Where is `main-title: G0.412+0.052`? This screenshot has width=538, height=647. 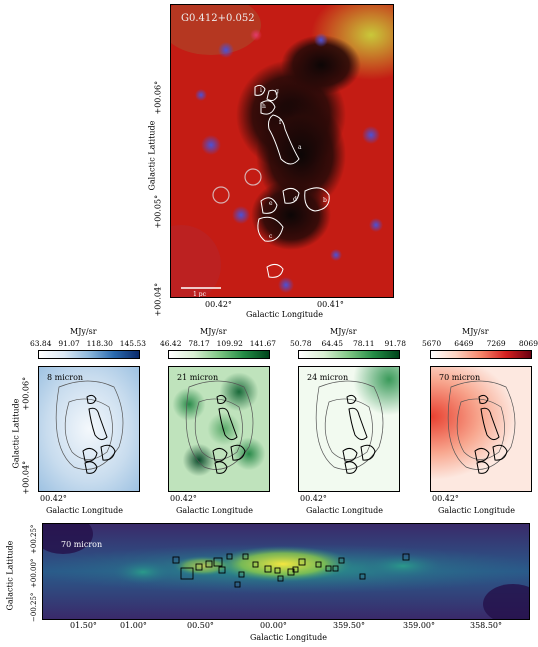 main-title: G0.412+0.052 is located at coordinates (218, 18).